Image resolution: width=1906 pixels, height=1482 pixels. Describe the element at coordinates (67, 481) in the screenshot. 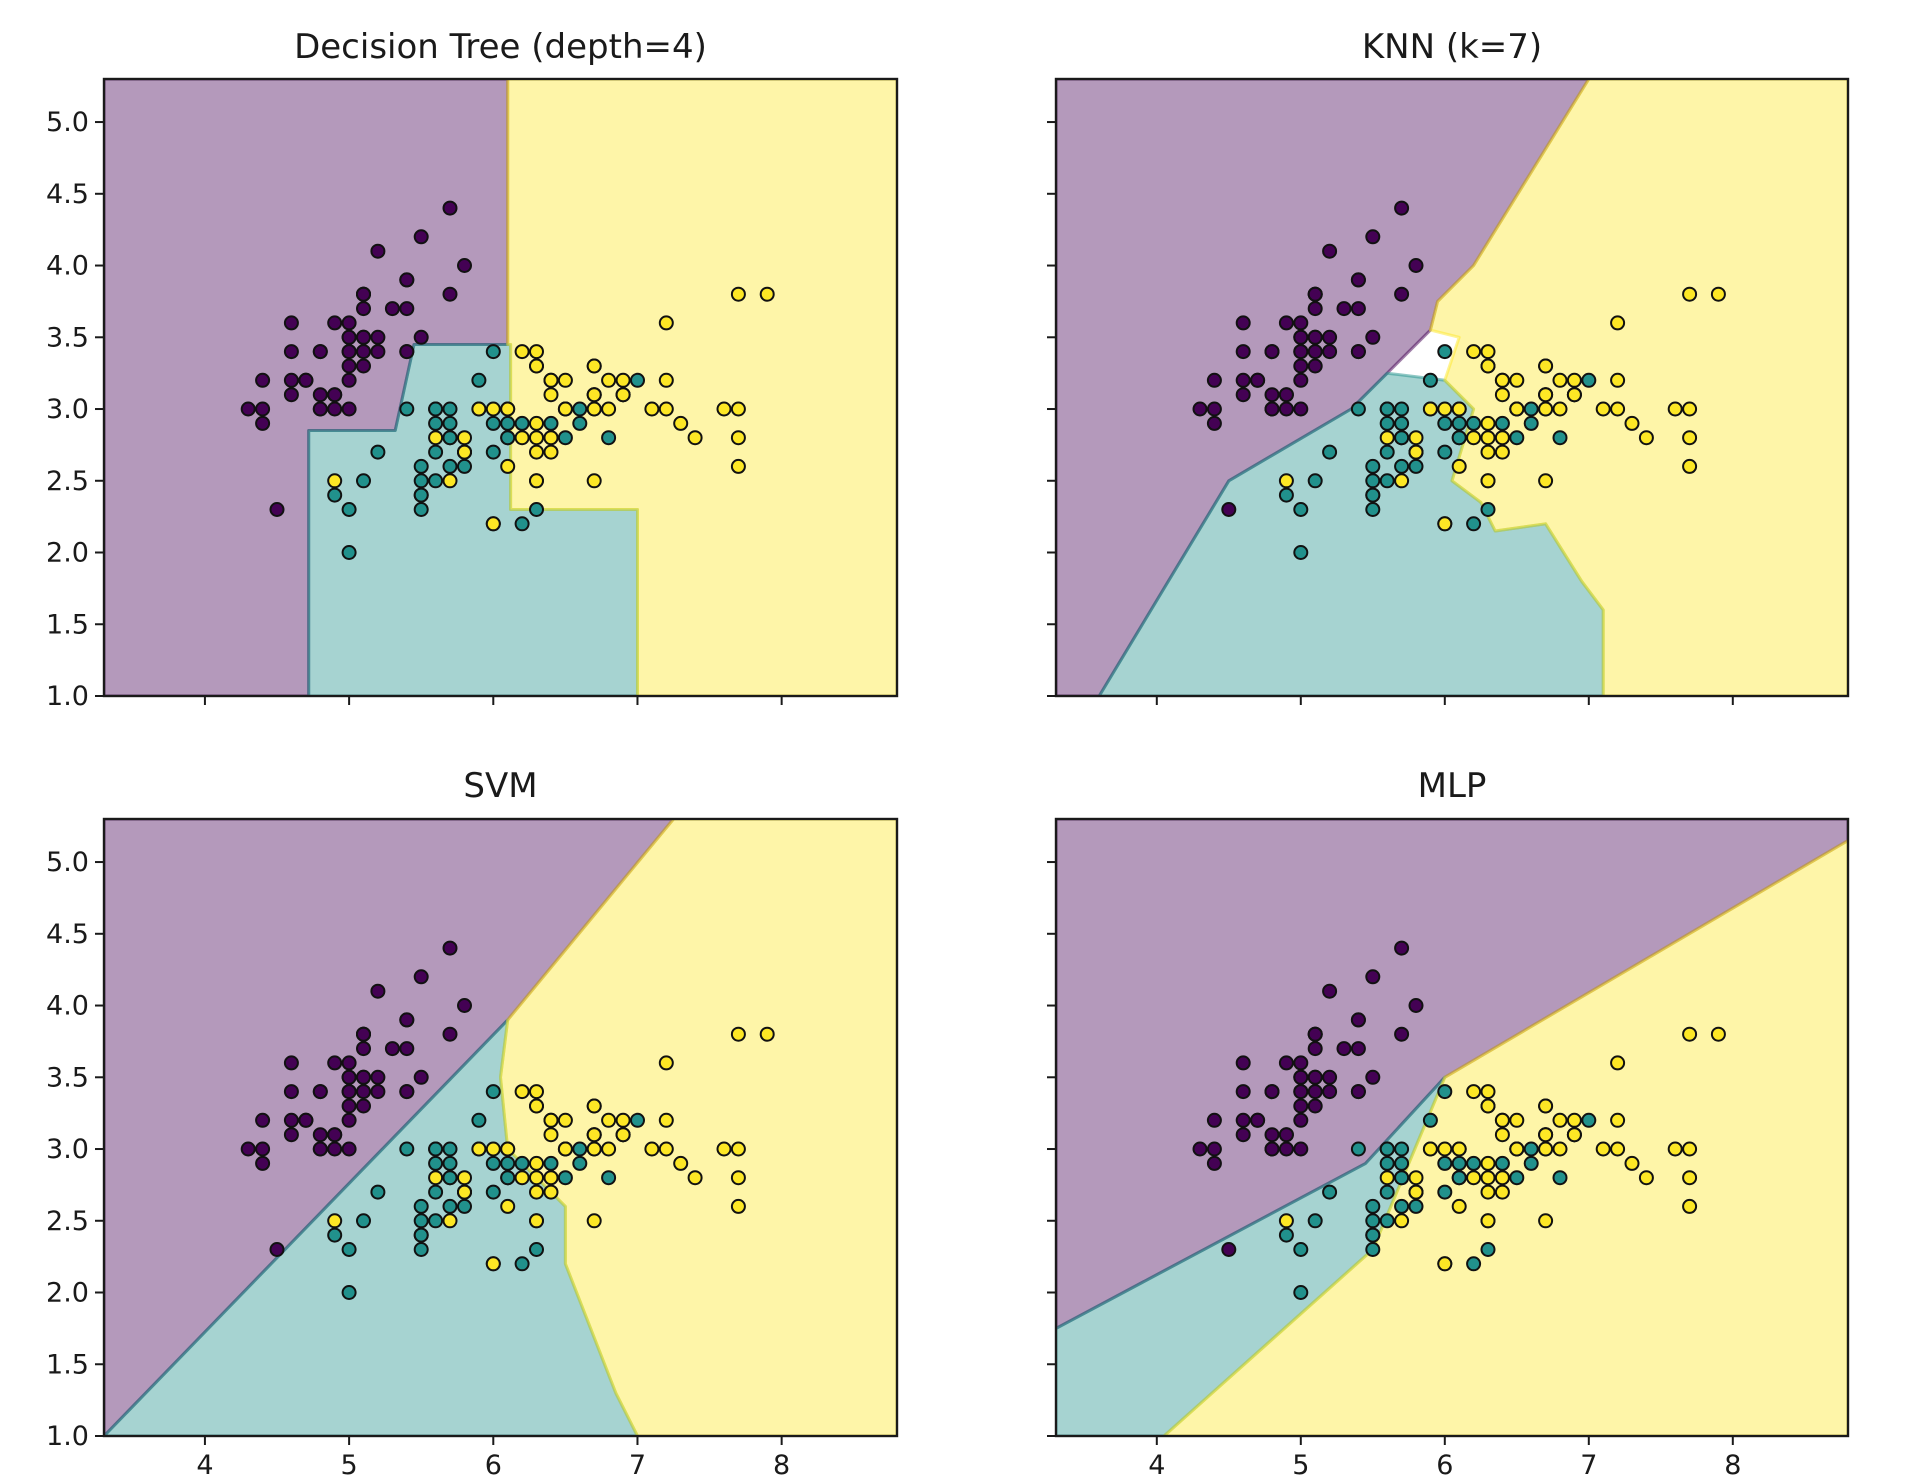

I see `y-tick-label: 2.5` at that location.